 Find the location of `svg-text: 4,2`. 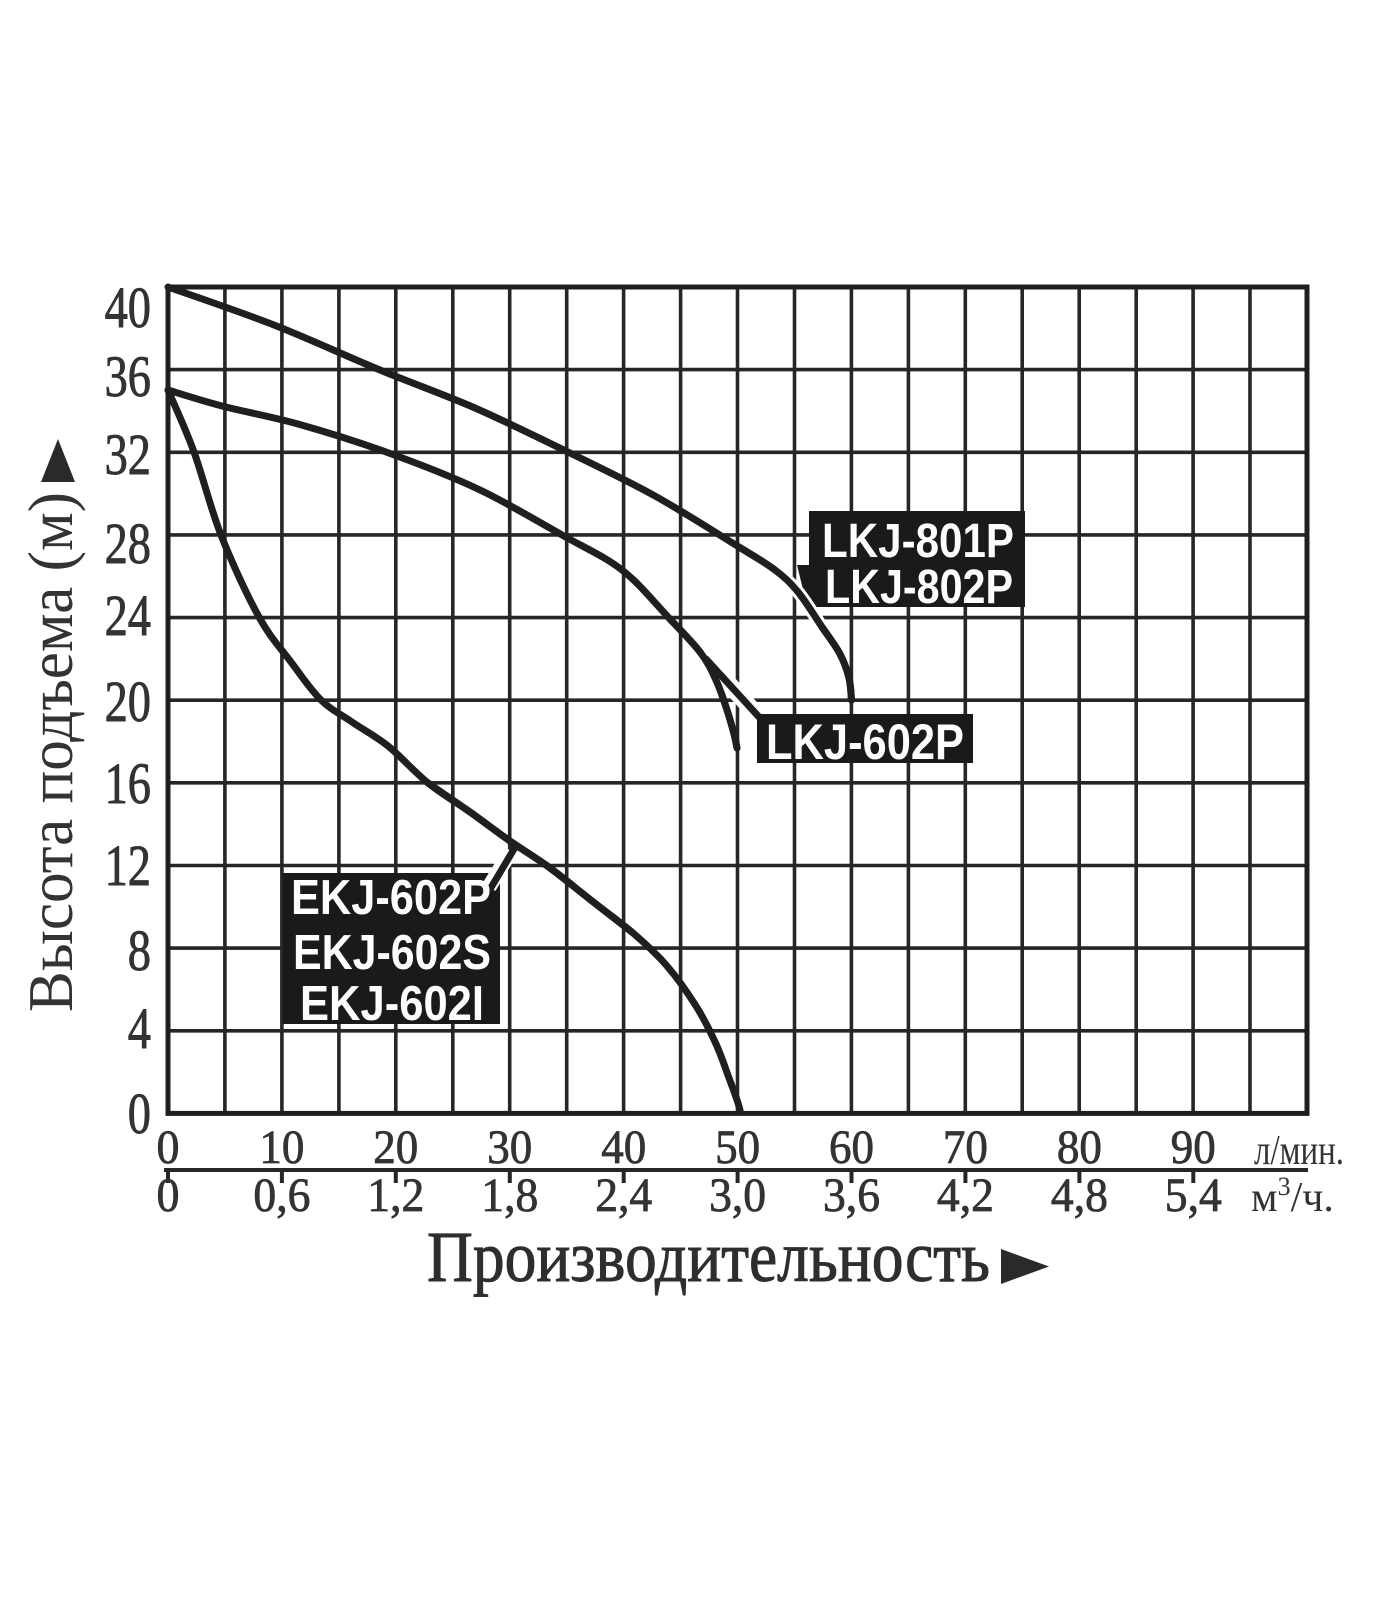

svg-text: 4,2 is located at coordinates (965, 1195).